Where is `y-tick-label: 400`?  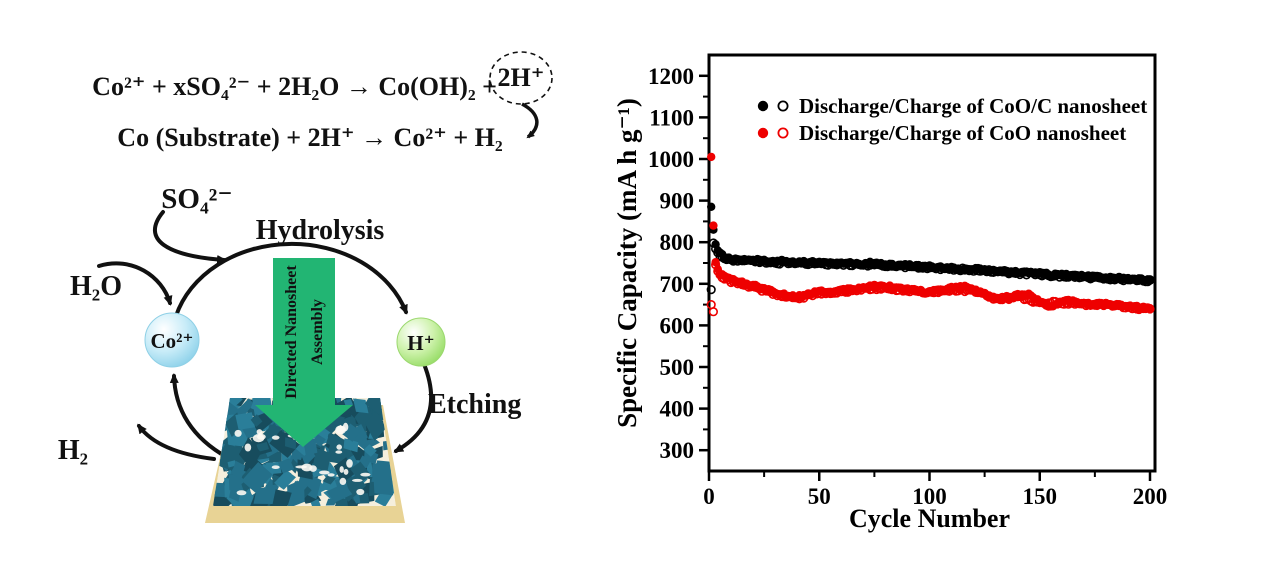
y-tick-label: 400 is located at coordinates (677, 409).